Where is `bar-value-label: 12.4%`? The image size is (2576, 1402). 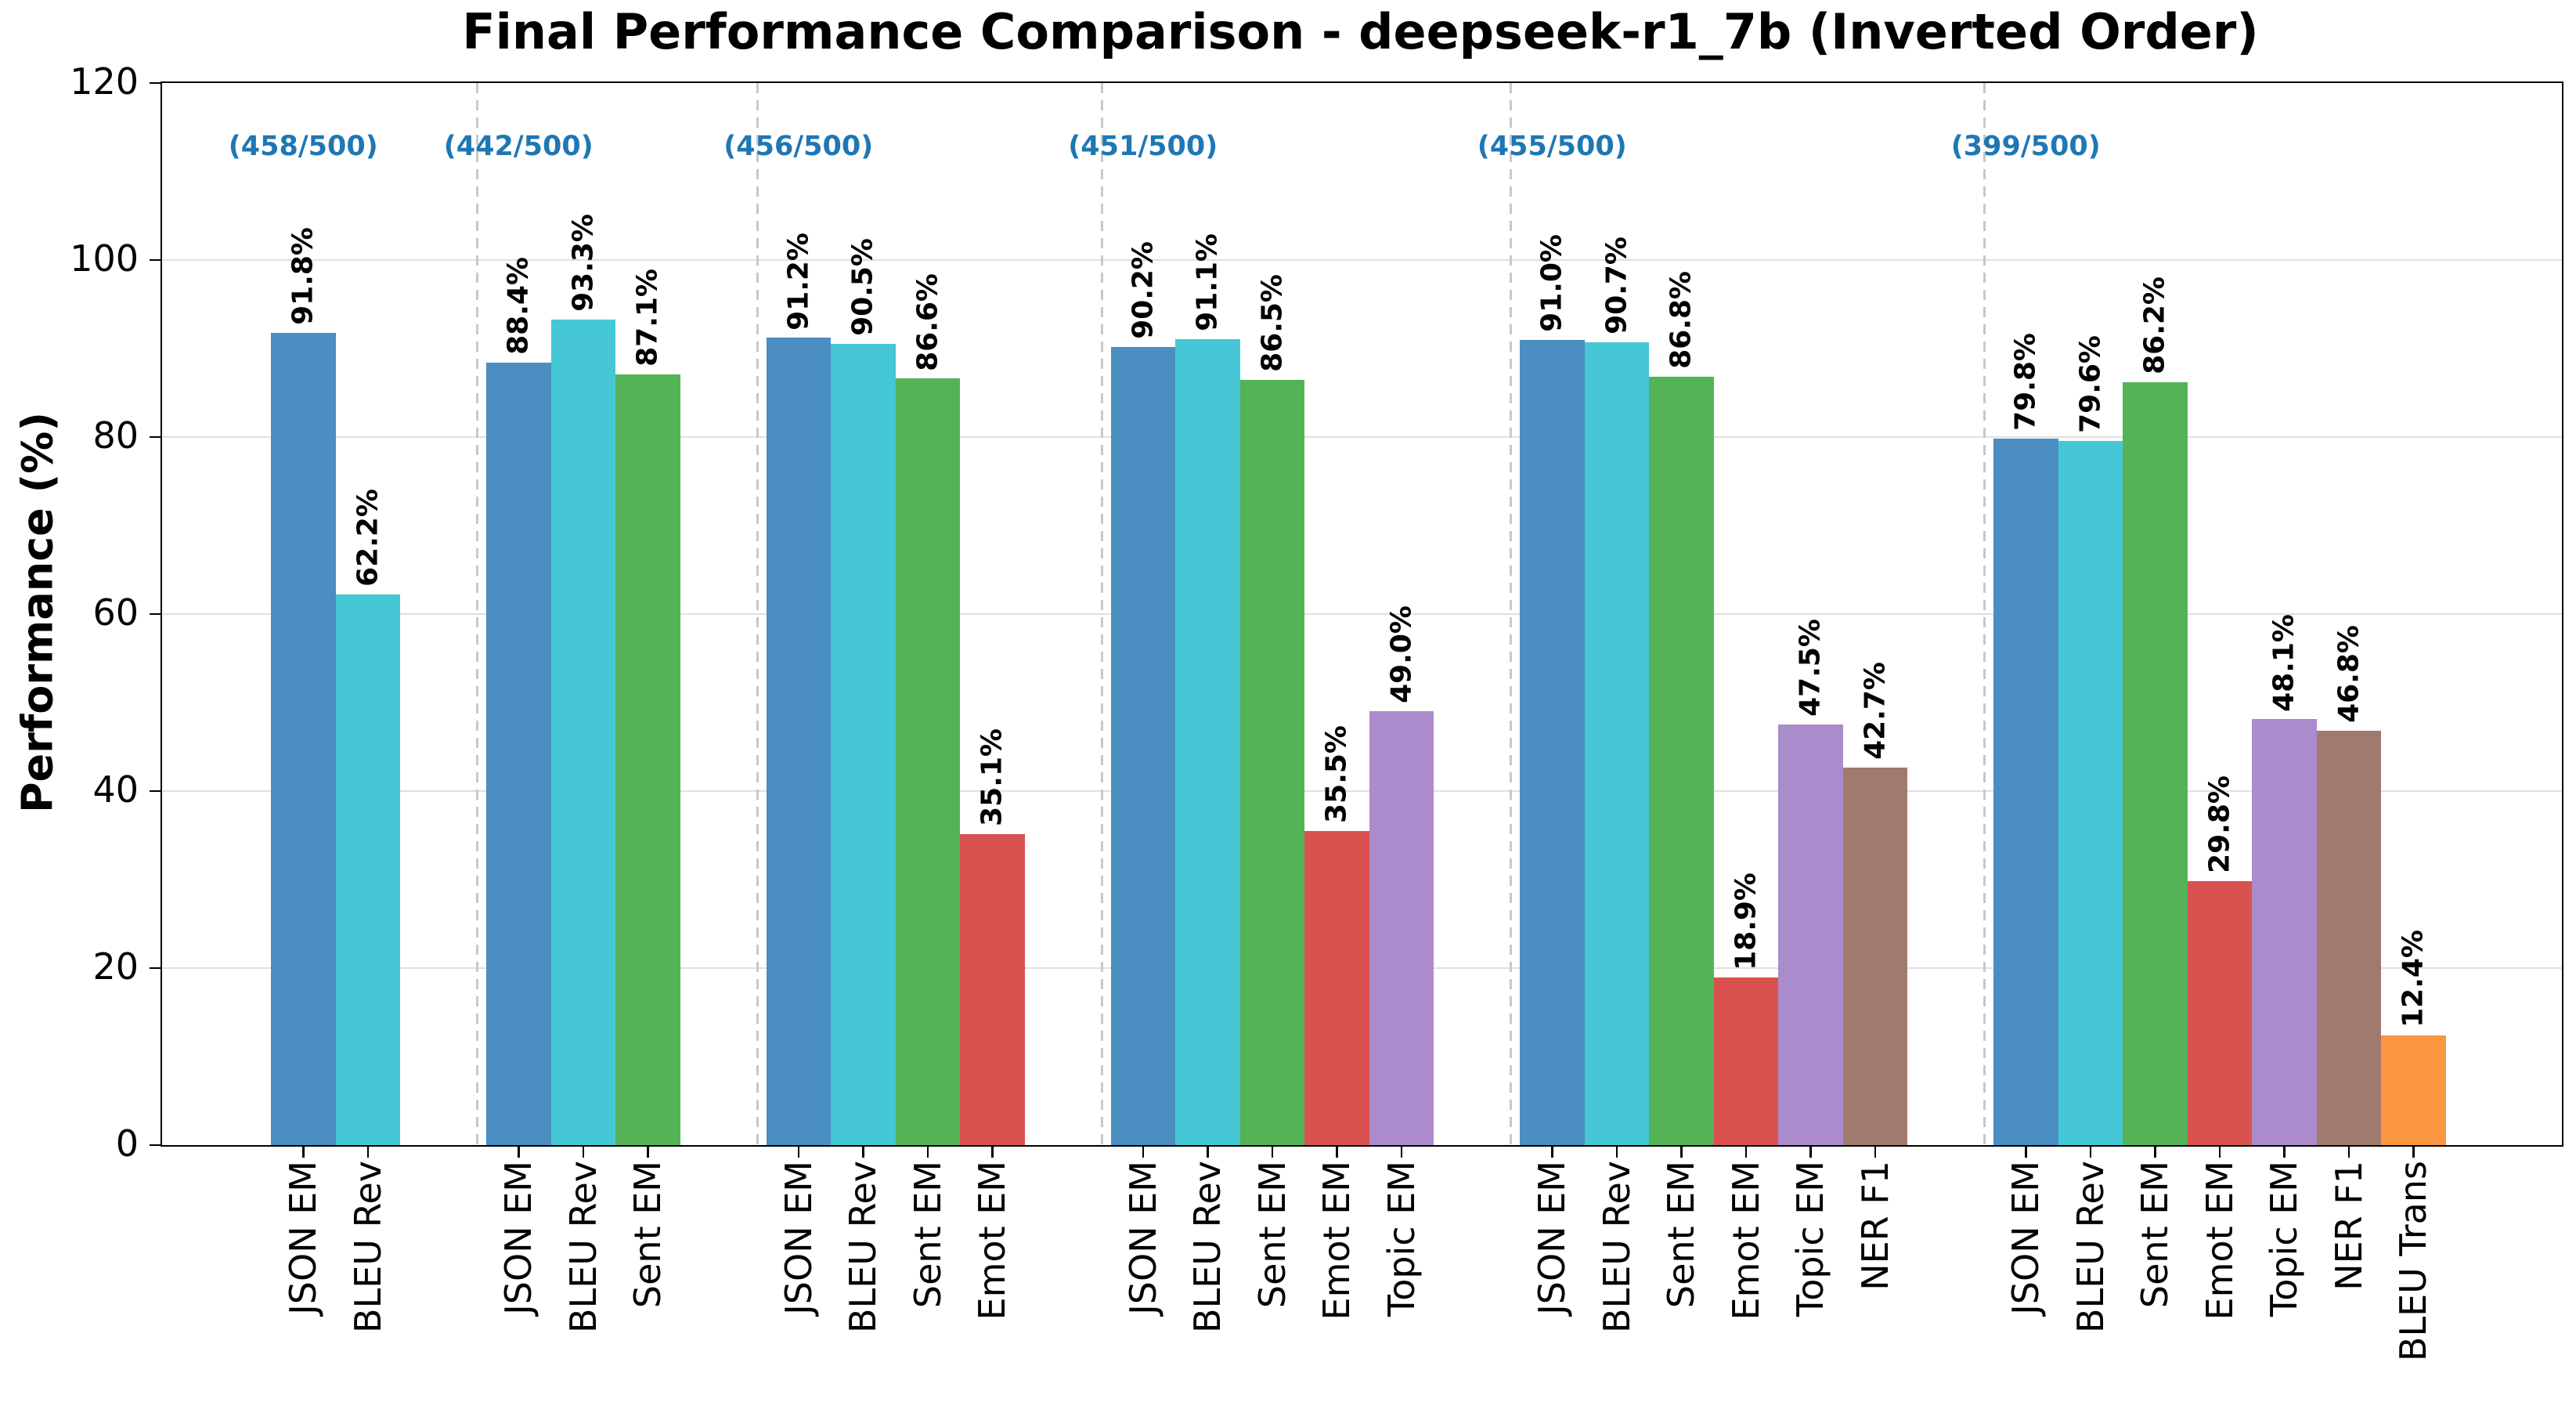
bar-value-label: 12.4% is located at coordinates (2413, 978).